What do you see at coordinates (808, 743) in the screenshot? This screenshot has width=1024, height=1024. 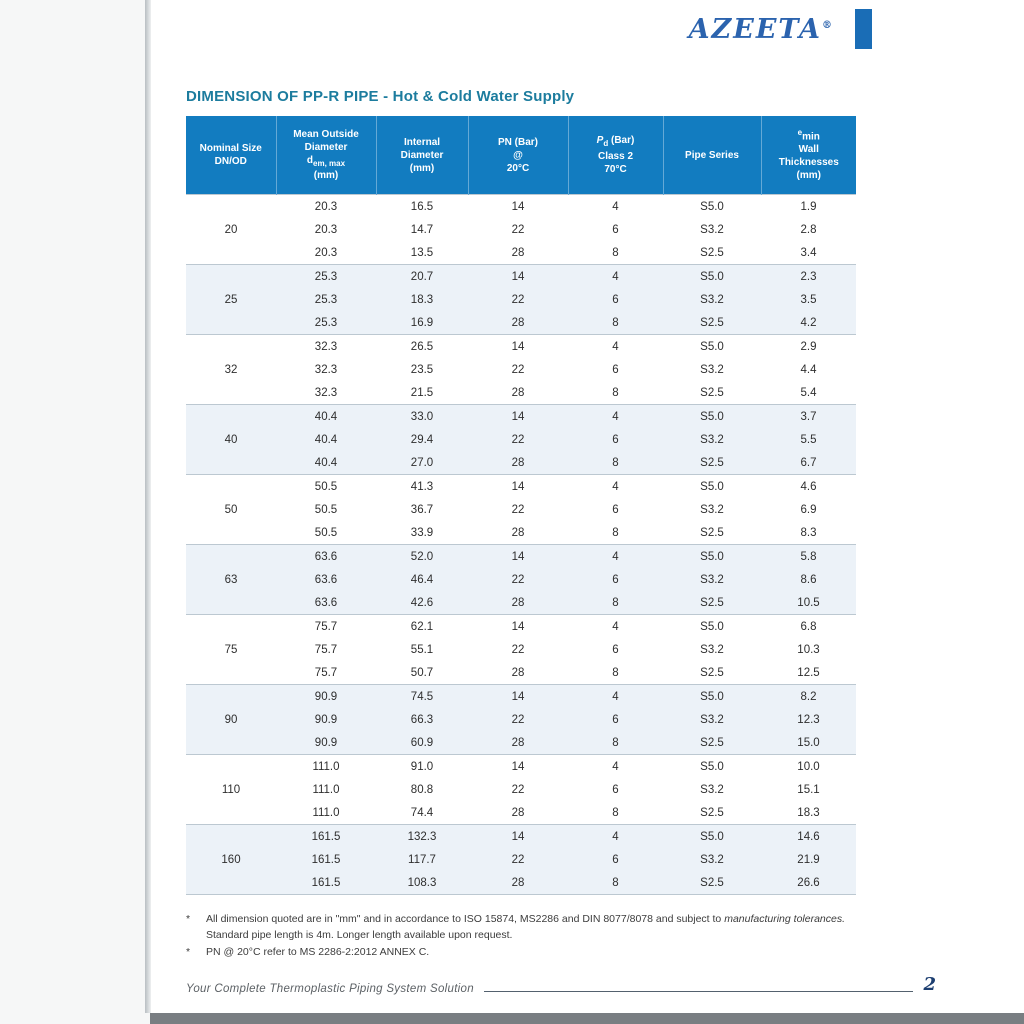 I see `emin-cell: 15.0` at bounding box center [808, 743].